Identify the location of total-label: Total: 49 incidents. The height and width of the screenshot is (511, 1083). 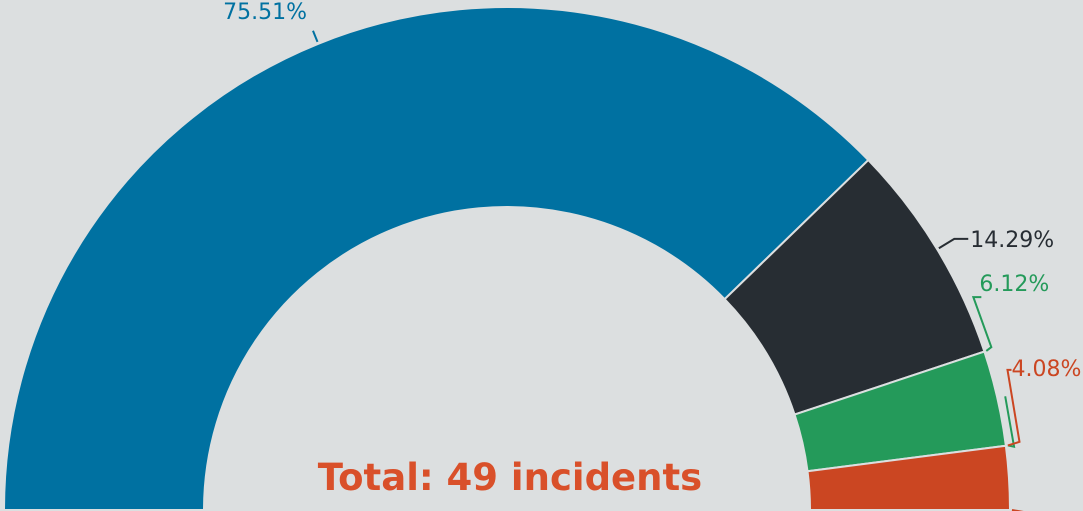
(510, 477).